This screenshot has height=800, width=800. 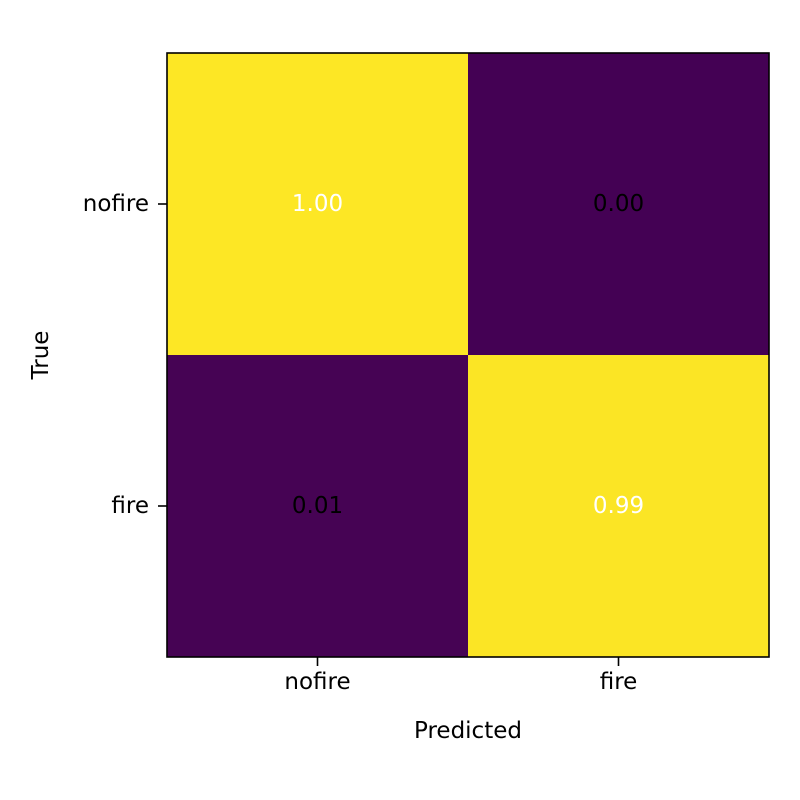 I want to click on heatmap-cell-fire-fire, so click(x=619, y=506).